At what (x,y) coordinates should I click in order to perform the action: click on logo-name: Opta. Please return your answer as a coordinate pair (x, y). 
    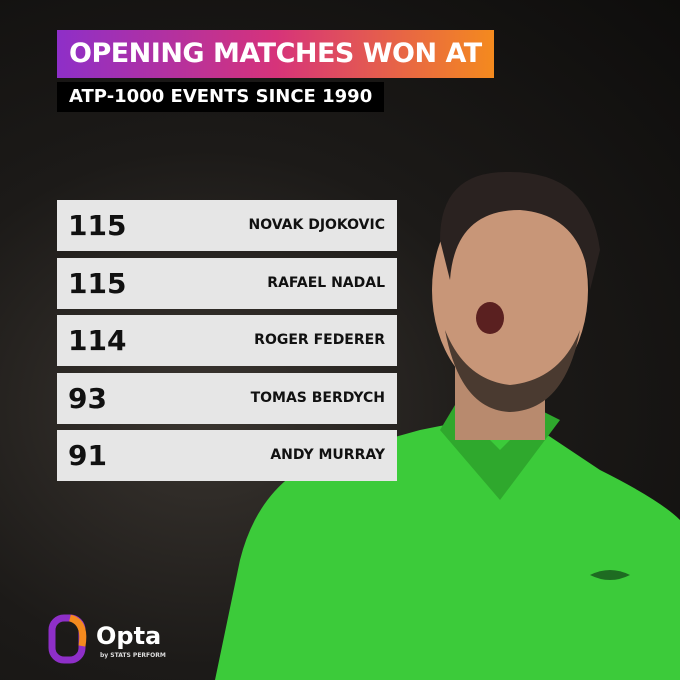
    Looking at the image, I should click on (129, 636).